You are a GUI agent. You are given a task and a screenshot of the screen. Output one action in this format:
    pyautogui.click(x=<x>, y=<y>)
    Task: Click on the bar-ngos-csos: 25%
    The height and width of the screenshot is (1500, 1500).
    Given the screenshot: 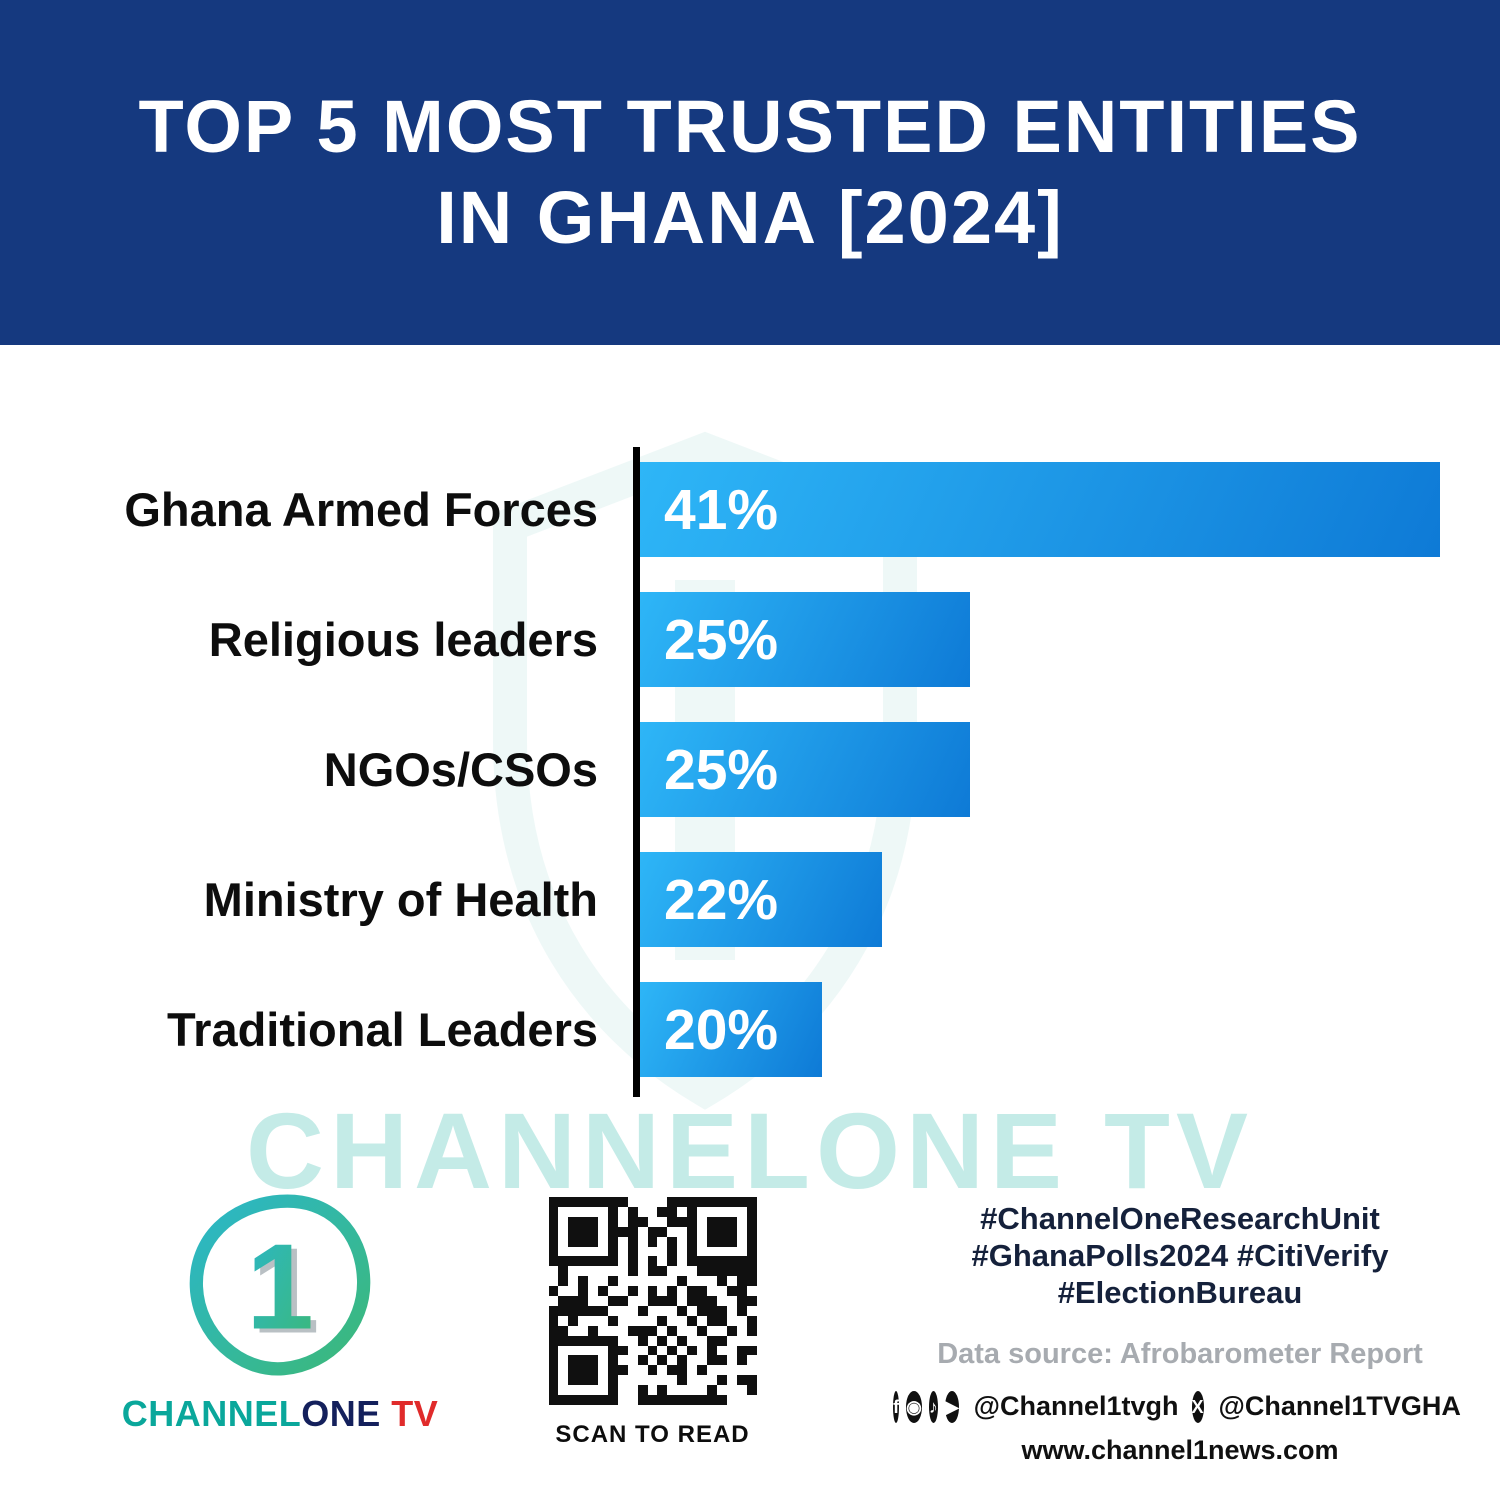 What is the action you would take?
    pyautogui.click(x=805, y=769)
    